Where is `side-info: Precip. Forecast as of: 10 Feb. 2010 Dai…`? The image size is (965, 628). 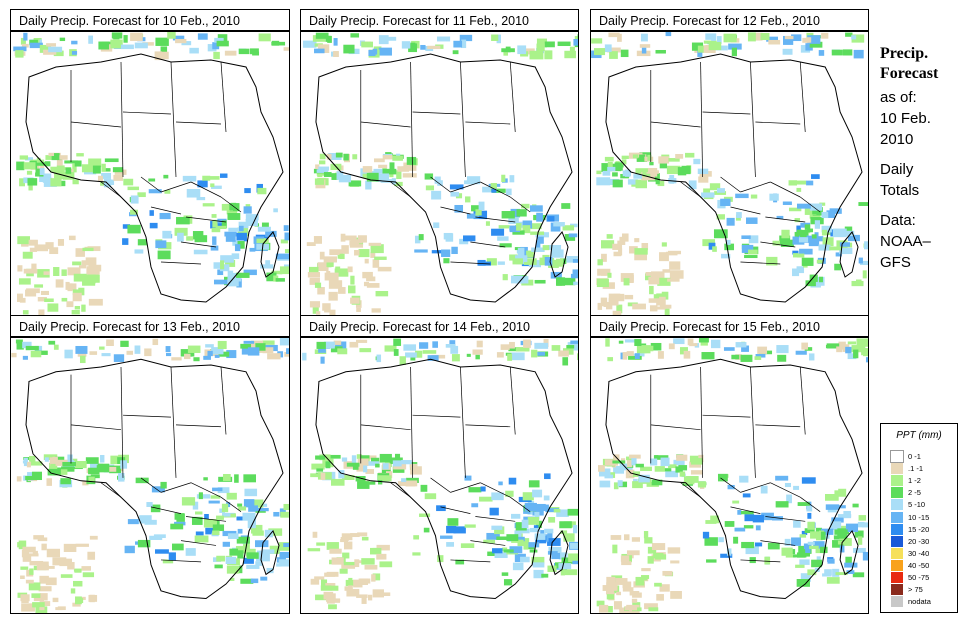 side-info: Precip. Forecast as of: 10 Feb. 2010 Dai… is located at coordinates (922, 158).